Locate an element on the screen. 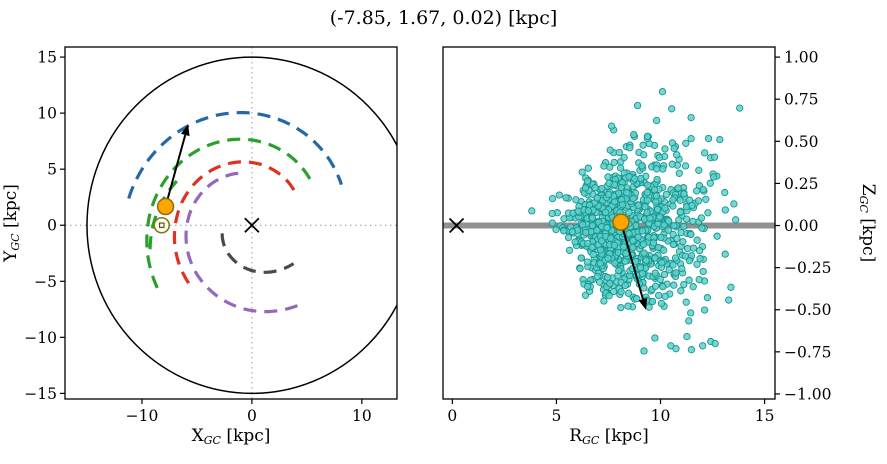 Image resolution: width=887 pixels, height=464 pixels. x-axis-label: RGC [kpc] is located at coordinates (608, 436).